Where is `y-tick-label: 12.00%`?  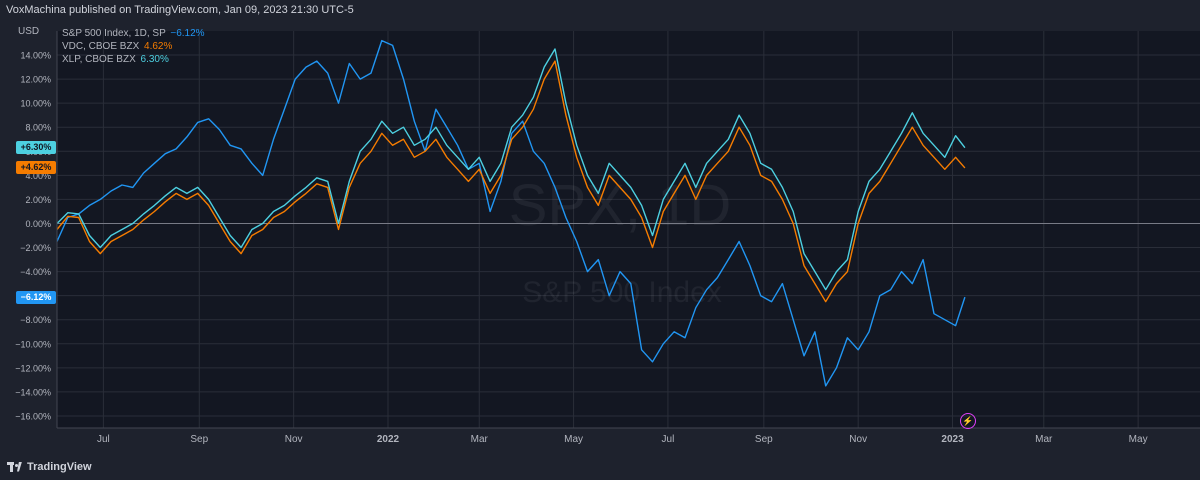
y-tick-label: 12.00% is located at coordinates (35, 80).